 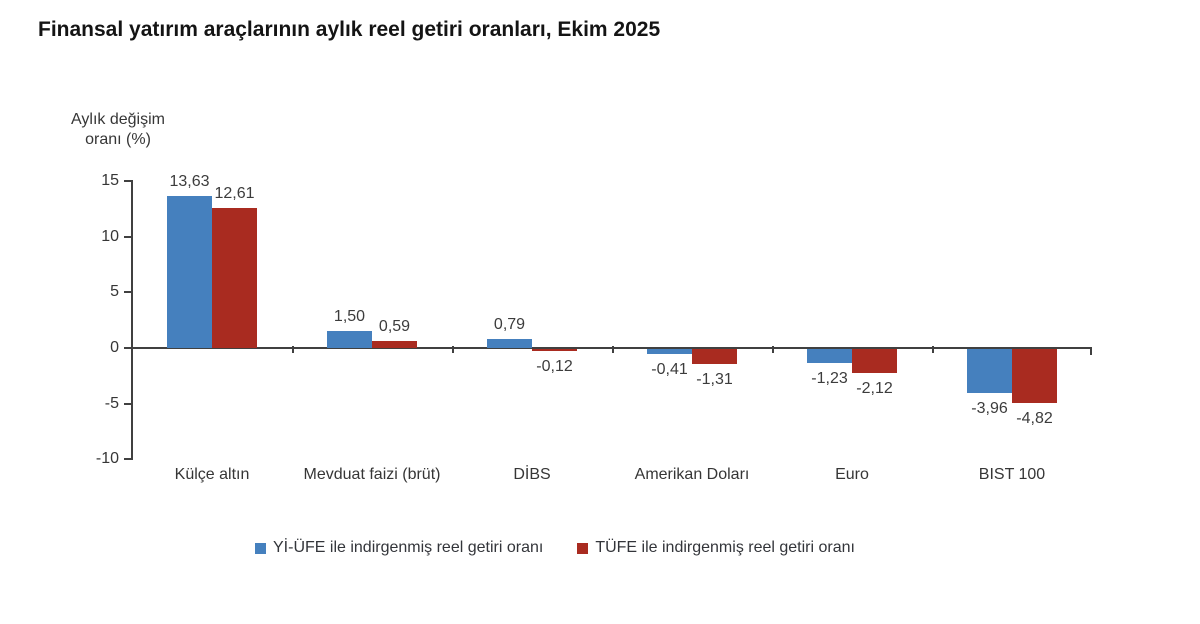 I want to click on y-axis-tick-label: 0, so click(x=114, y=347).